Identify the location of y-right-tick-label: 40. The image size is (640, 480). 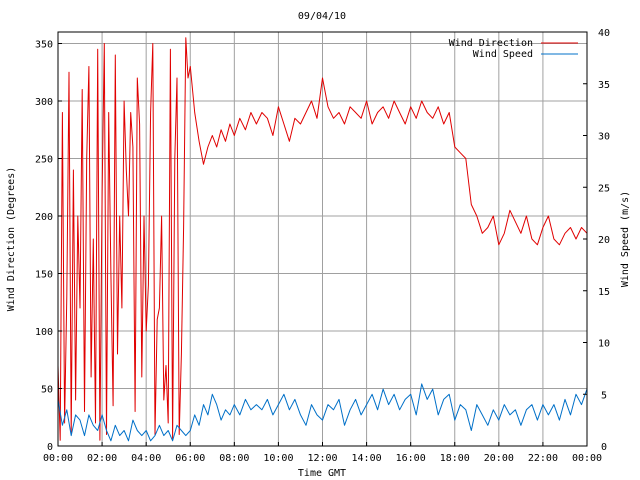
(604, 33).